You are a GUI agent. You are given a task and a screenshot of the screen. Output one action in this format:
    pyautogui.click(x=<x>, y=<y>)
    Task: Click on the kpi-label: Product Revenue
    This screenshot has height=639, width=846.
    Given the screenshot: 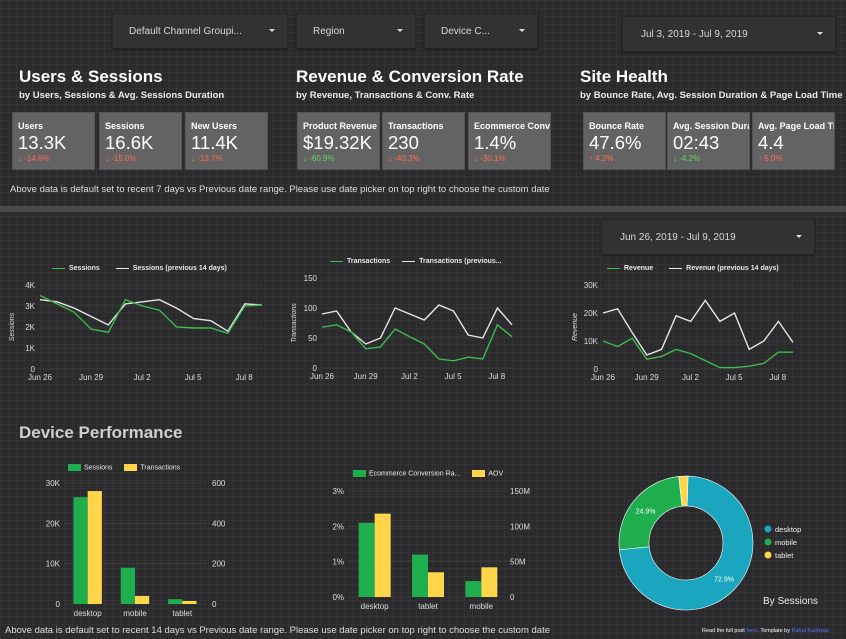 What is the action you would take?
    pyautogui.click(x=340, y=126)
    